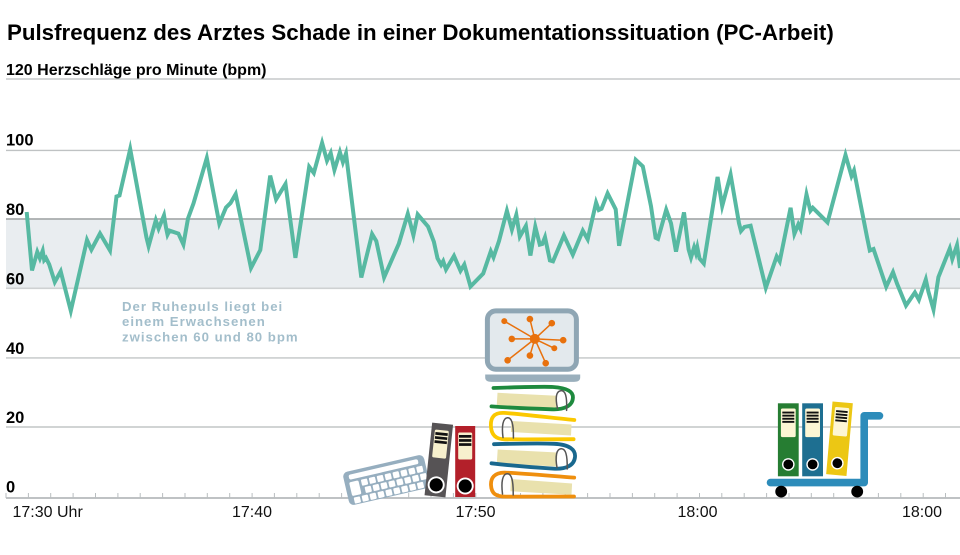  I want to click on svg-text: 40, so click(15, 349).